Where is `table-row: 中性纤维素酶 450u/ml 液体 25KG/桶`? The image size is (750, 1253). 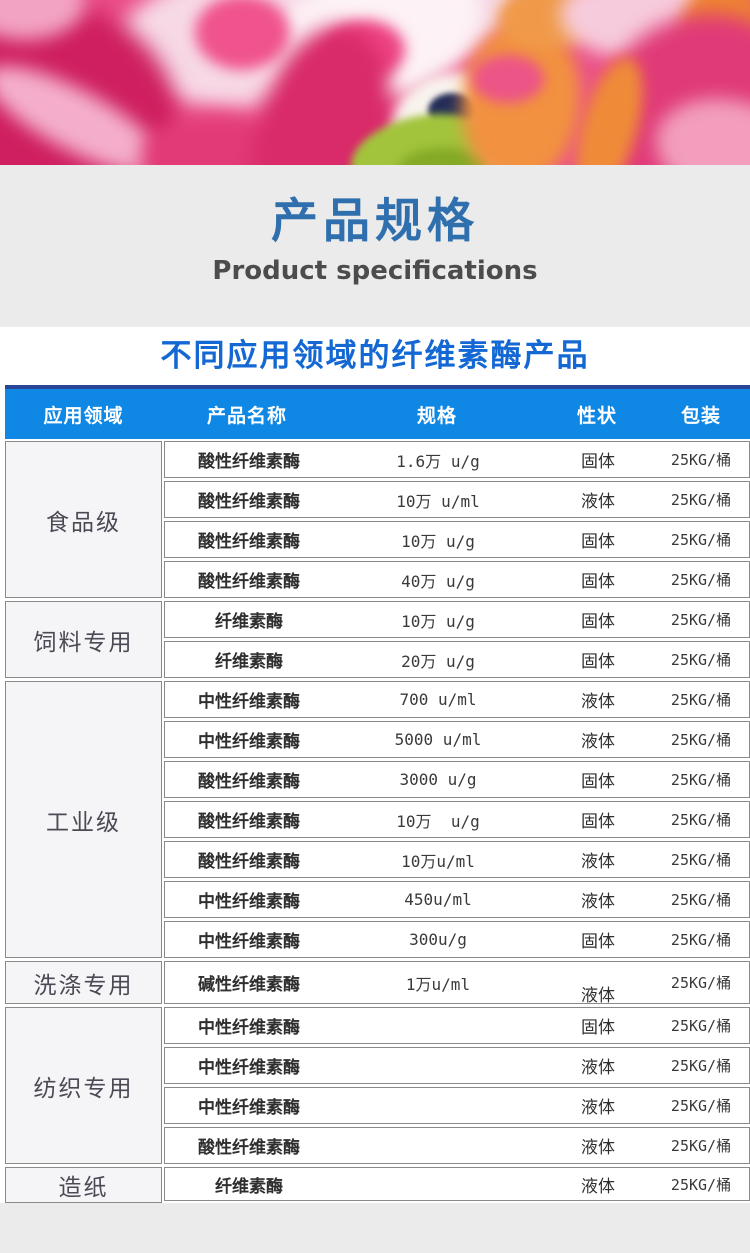 table-row: 中性纤维素酶 450u/ml 液体 25KG/桶 is located at coordinates (457, 900).